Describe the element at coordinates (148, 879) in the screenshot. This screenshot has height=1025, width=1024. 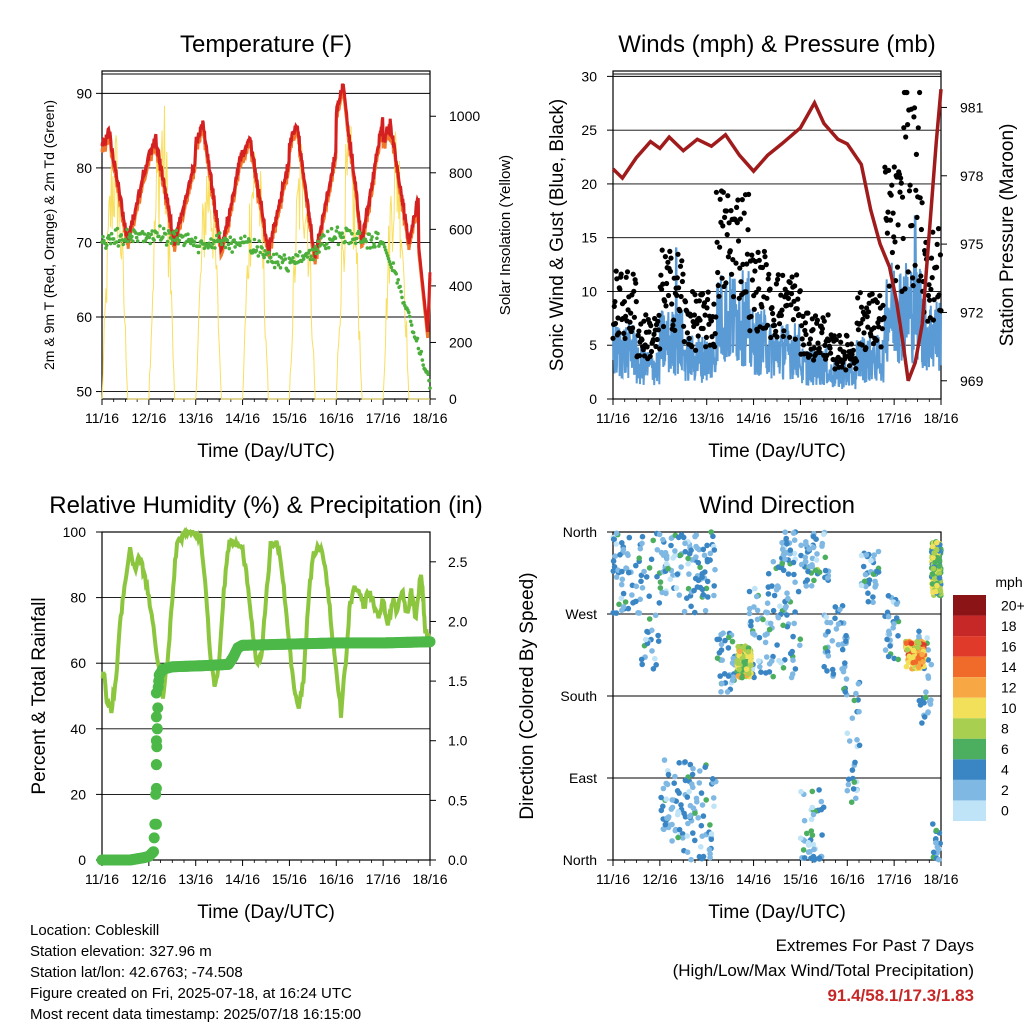
I see `humidity-xtick-label: 12/16` at that location.